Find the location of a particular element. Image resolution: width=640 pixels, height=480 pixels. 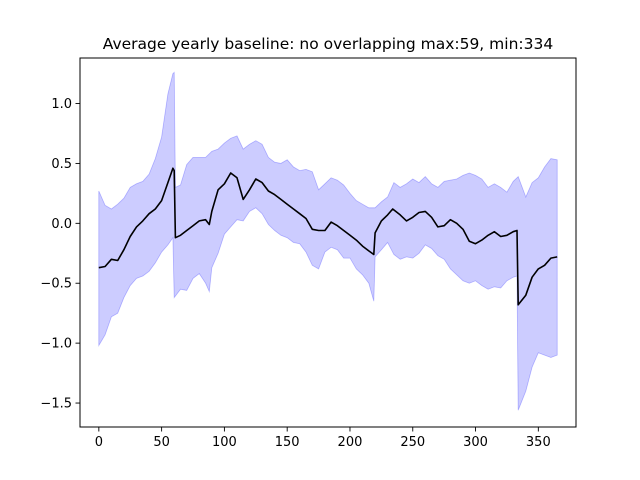

y-axis: −1.5 −1.0 −0.5 0.0 0.5 1.0 is located at coordinates (60, 254).